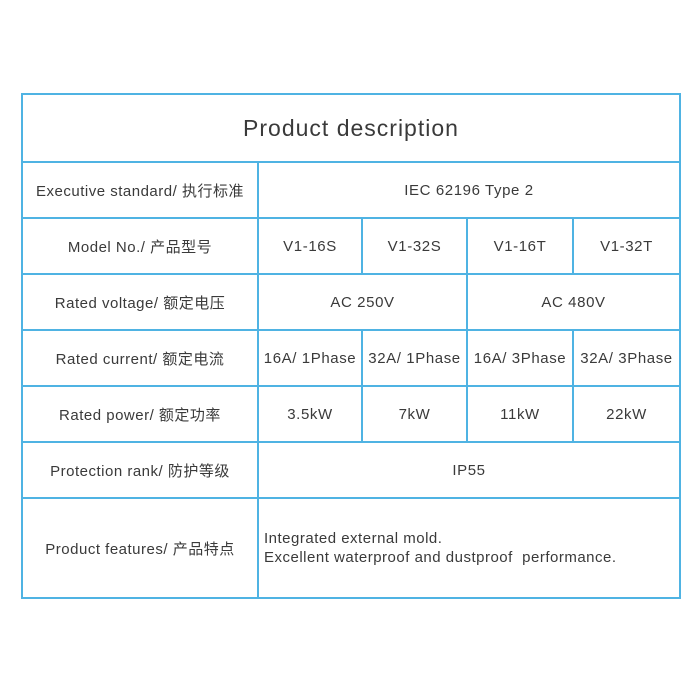 This screenshot has height=700, width=700. I want to click on row-label-voltage: Rated voltage/ 额定电压, so click(140, 302).